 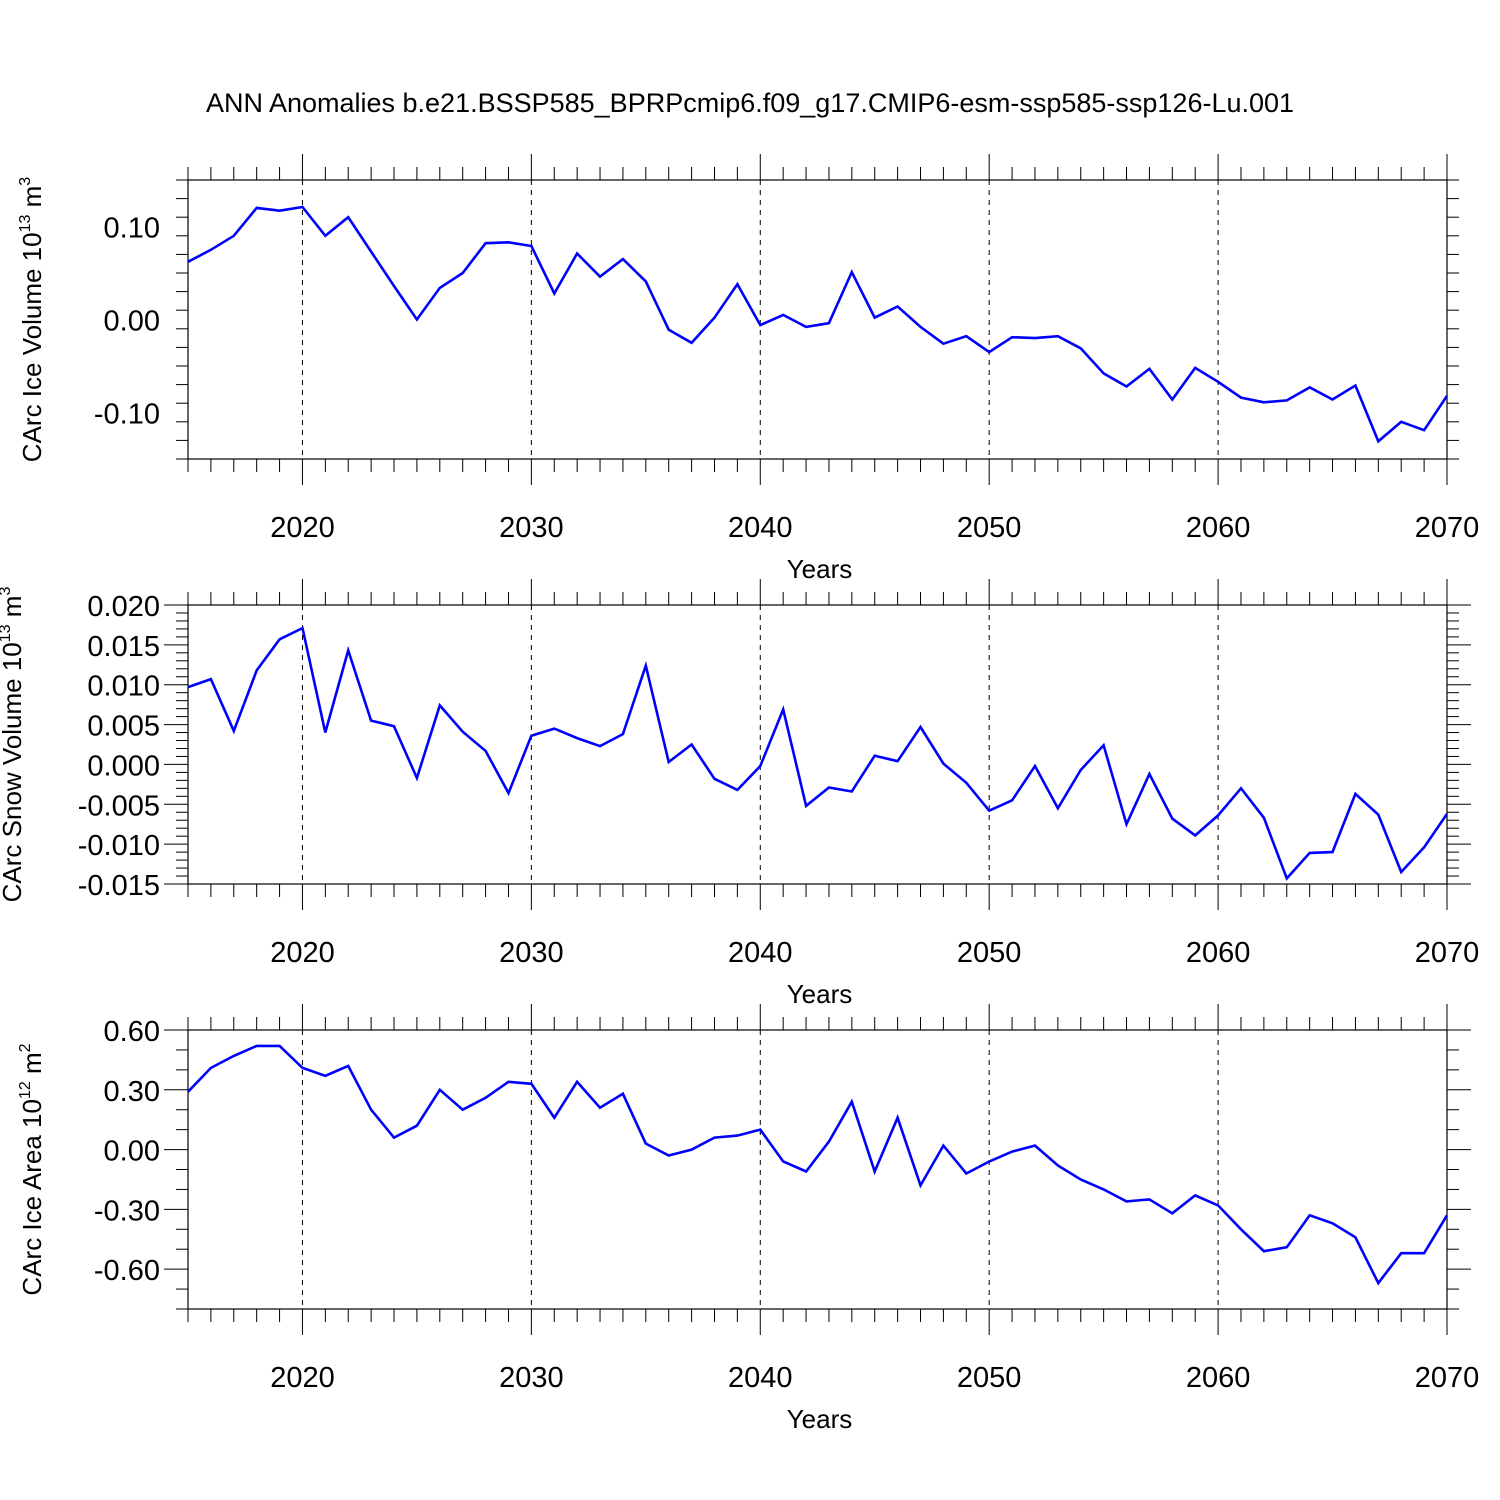 What do you see at coordinates (127, 1271) in the screenshot?
I see `y-tick-label: -0.60` at bounding box center [127, 1271].